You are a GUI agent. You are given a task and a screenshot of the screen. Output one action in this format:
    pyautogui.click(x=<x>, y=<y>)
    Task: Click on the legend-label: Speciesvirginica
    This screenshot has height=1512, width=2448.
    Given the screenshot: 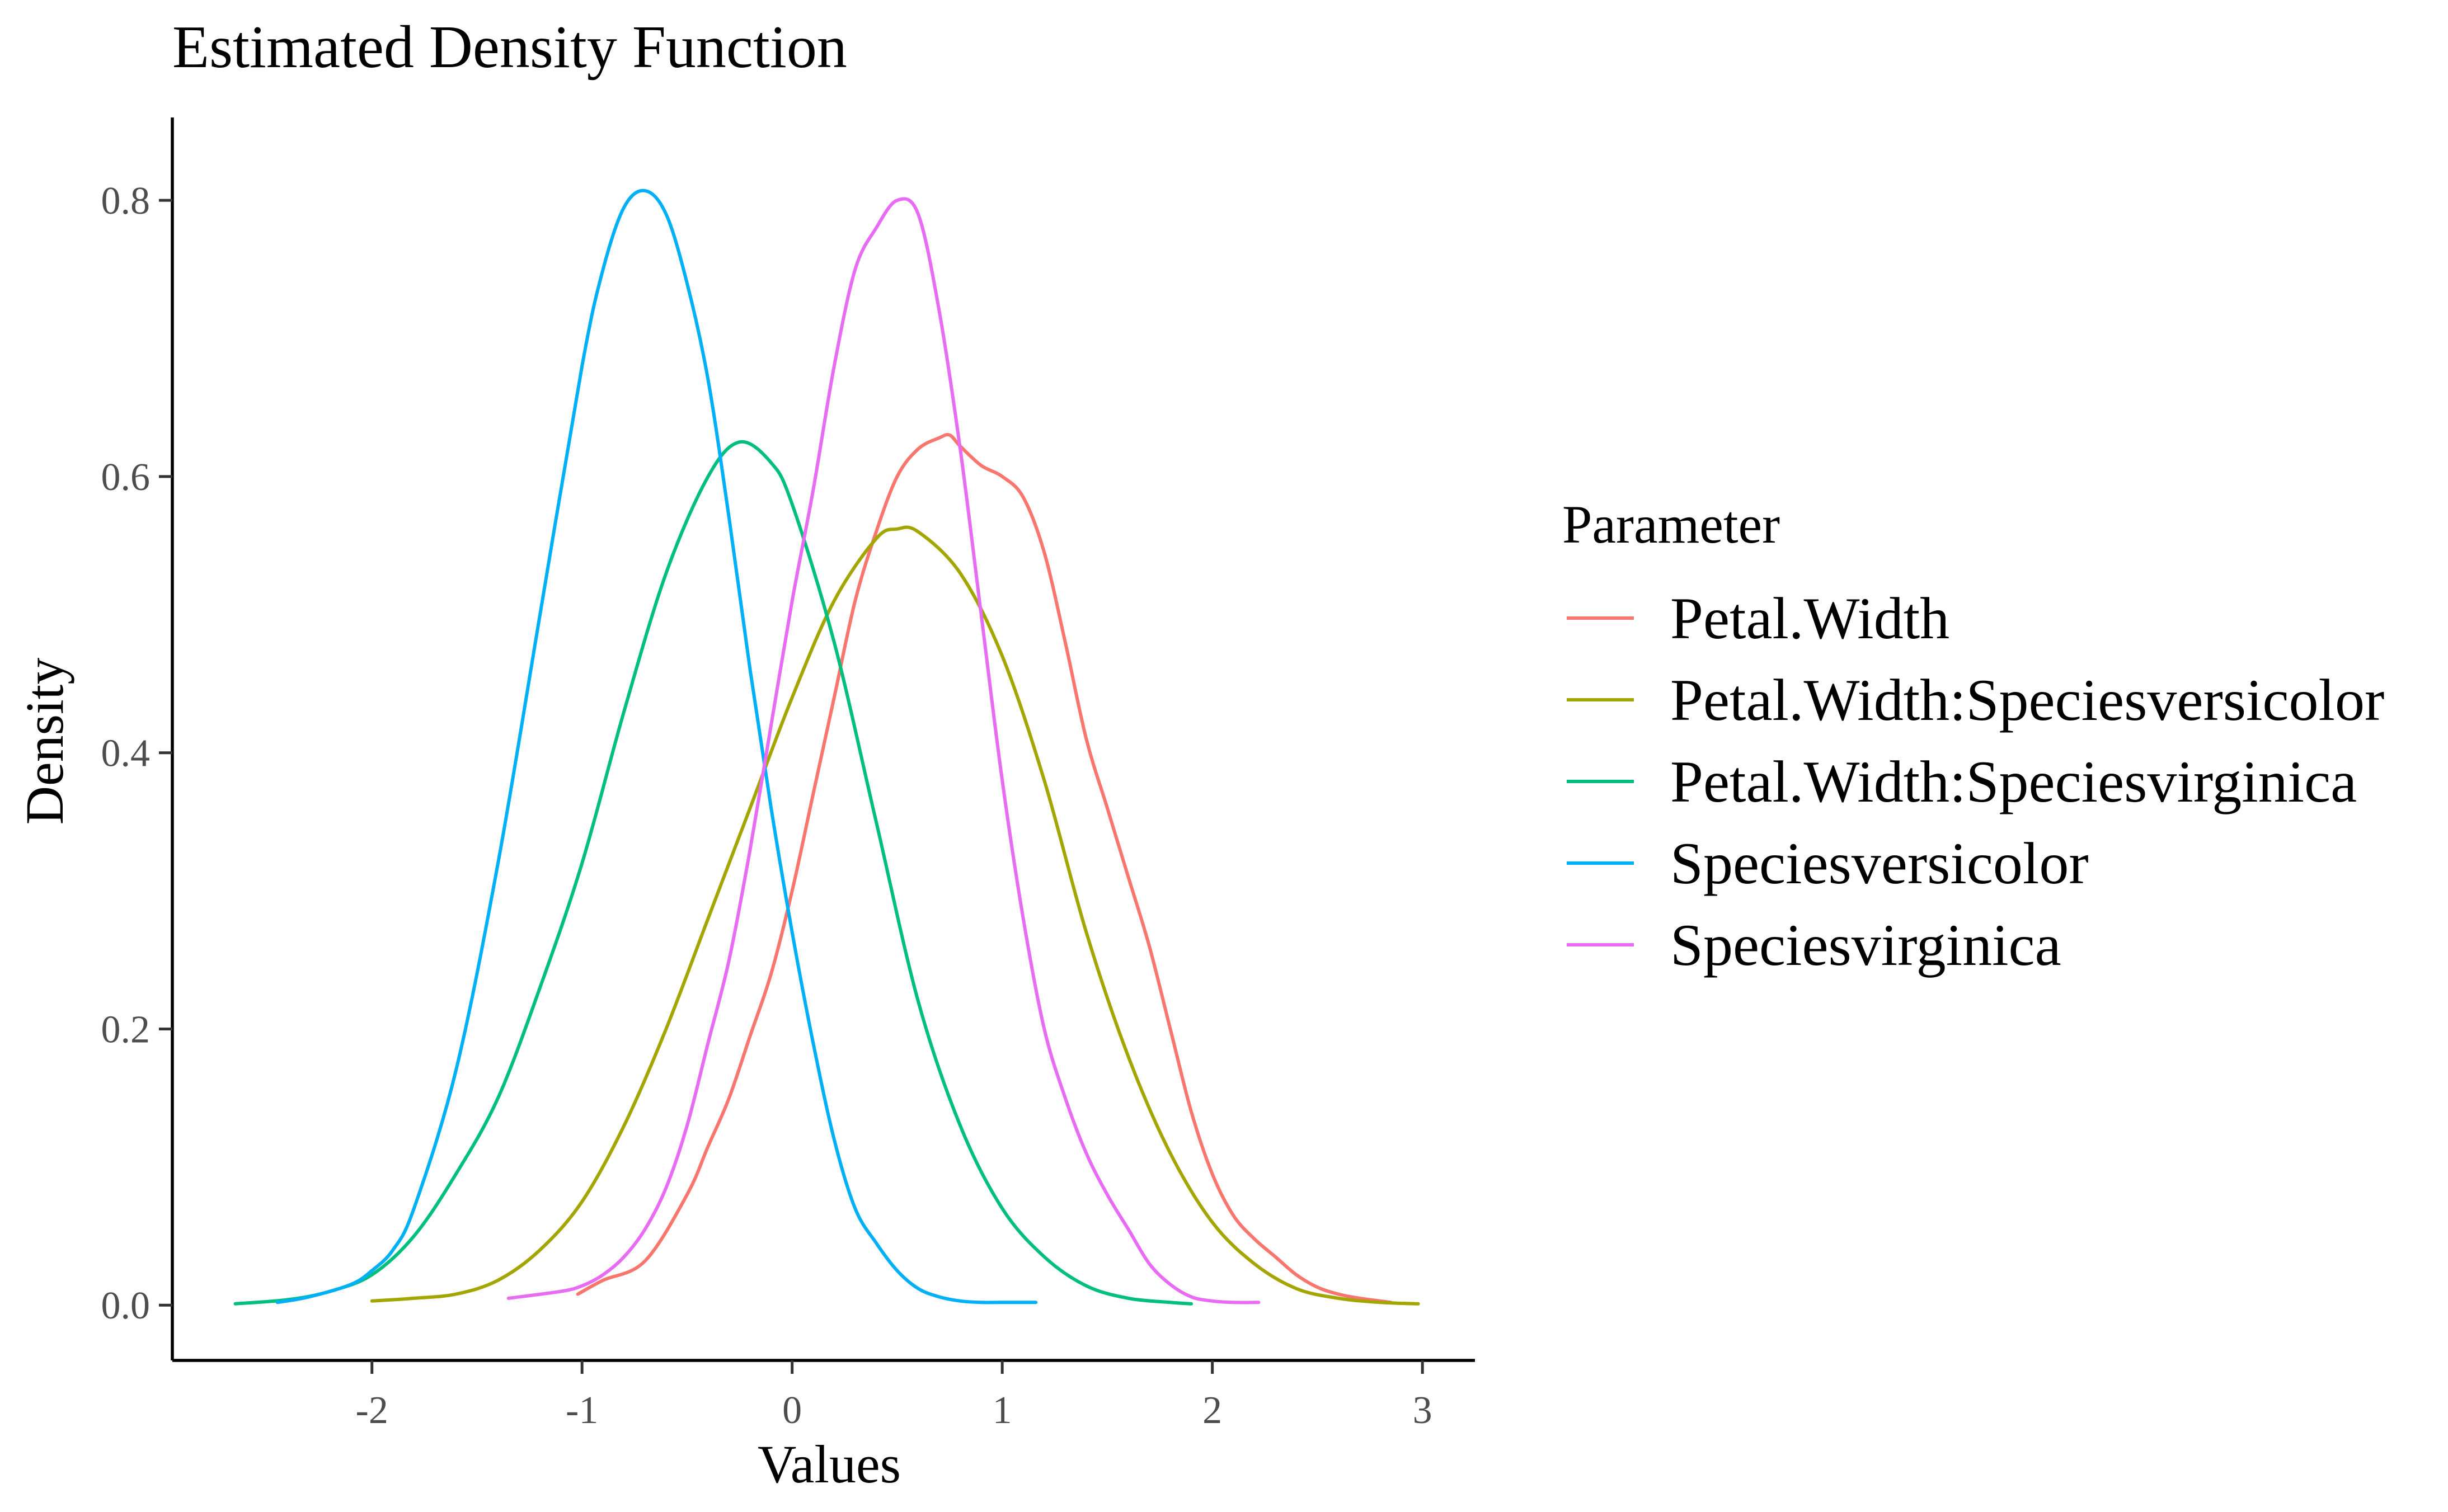 What is the action you would take?
    pyautogui.click(x=1865, y=945)
    